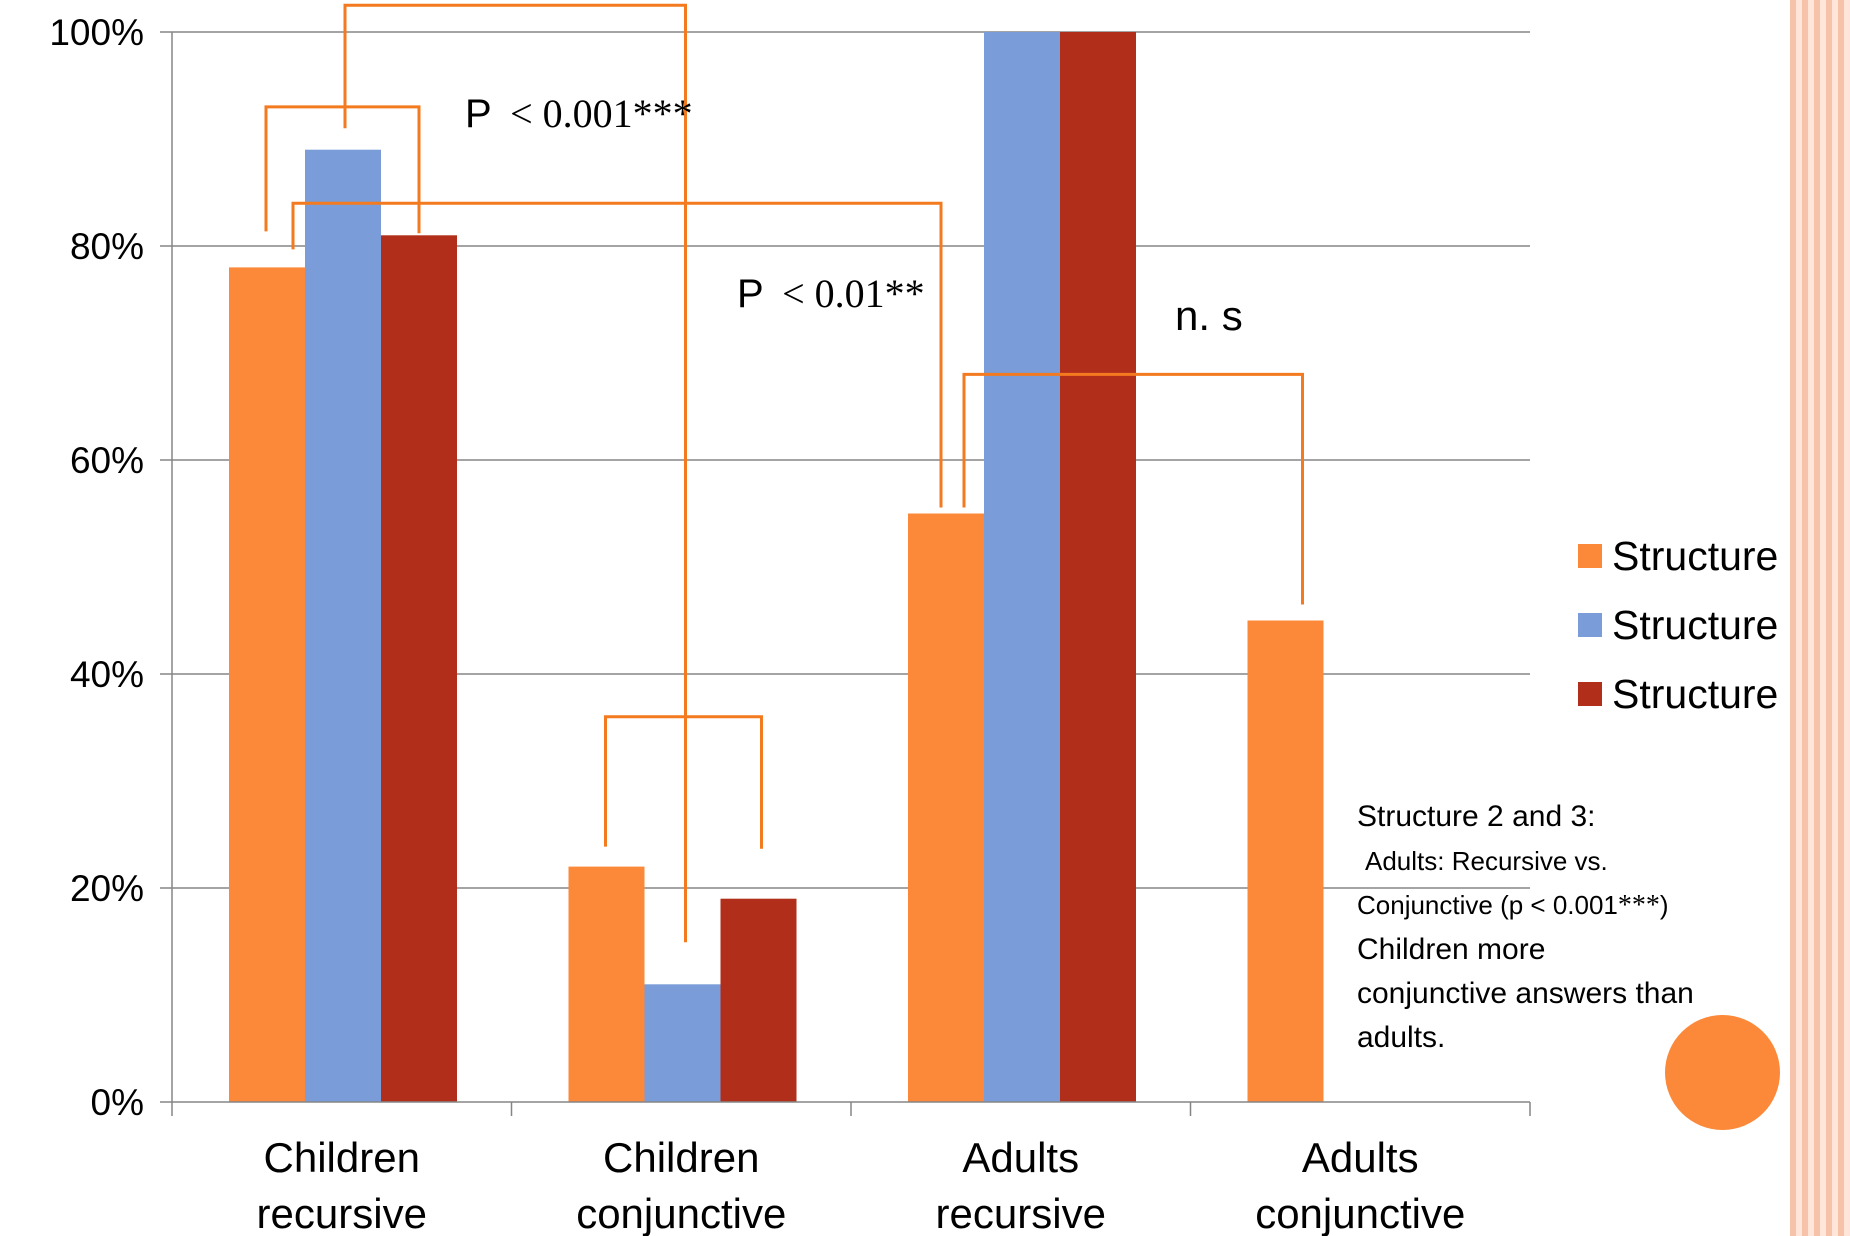 Image resolution: width=1850 pixels, height=1236 pixels. I want to click on note-line: Conjunctive (p < 0.001***), so click(1567, 905).